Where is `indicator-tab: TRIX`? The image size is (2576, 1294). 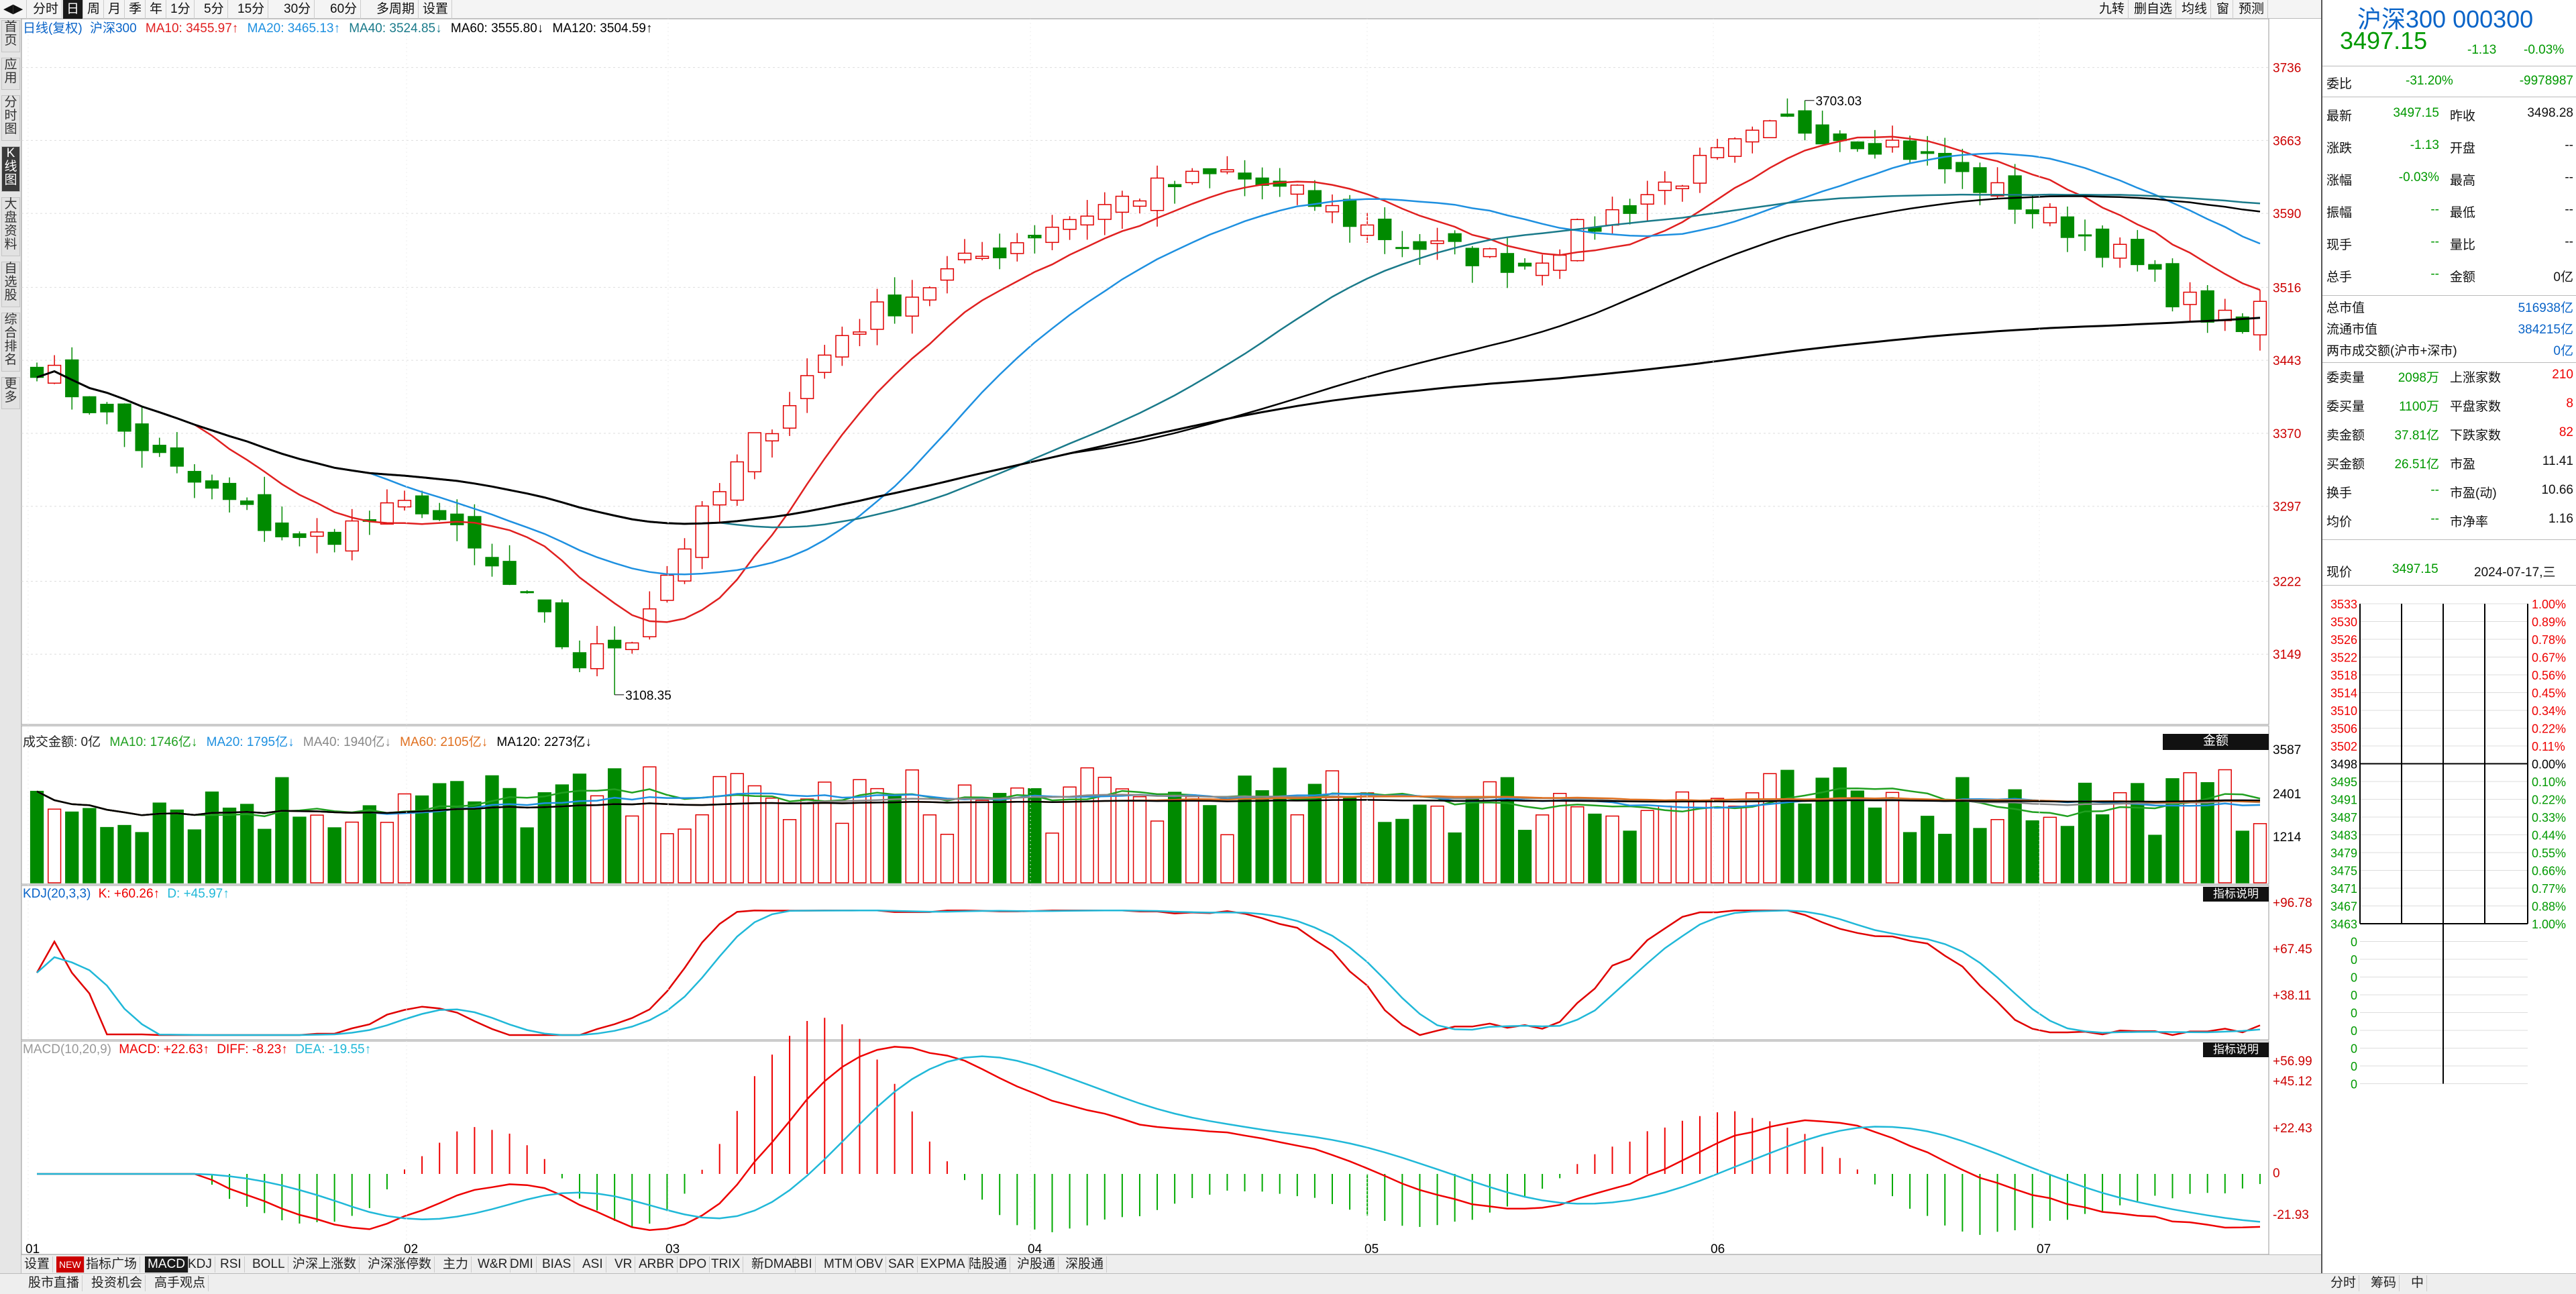 indicator-tab: TRIX is located at coordinates (726, 1264).